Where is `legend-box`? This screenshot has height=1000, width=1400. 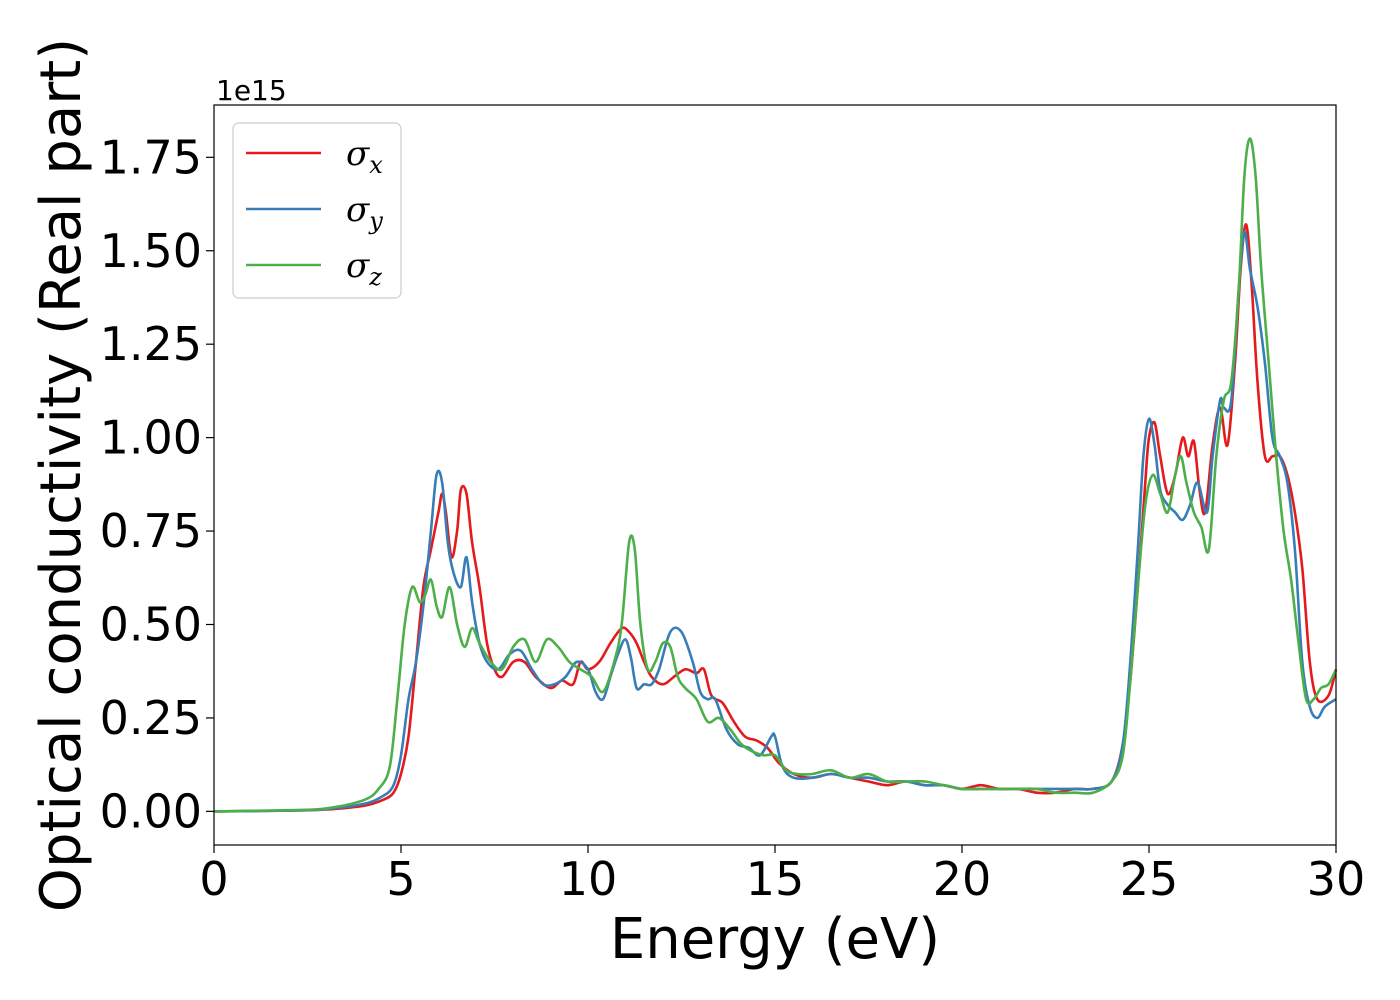 legend-box is located at coordinates (317, 210).